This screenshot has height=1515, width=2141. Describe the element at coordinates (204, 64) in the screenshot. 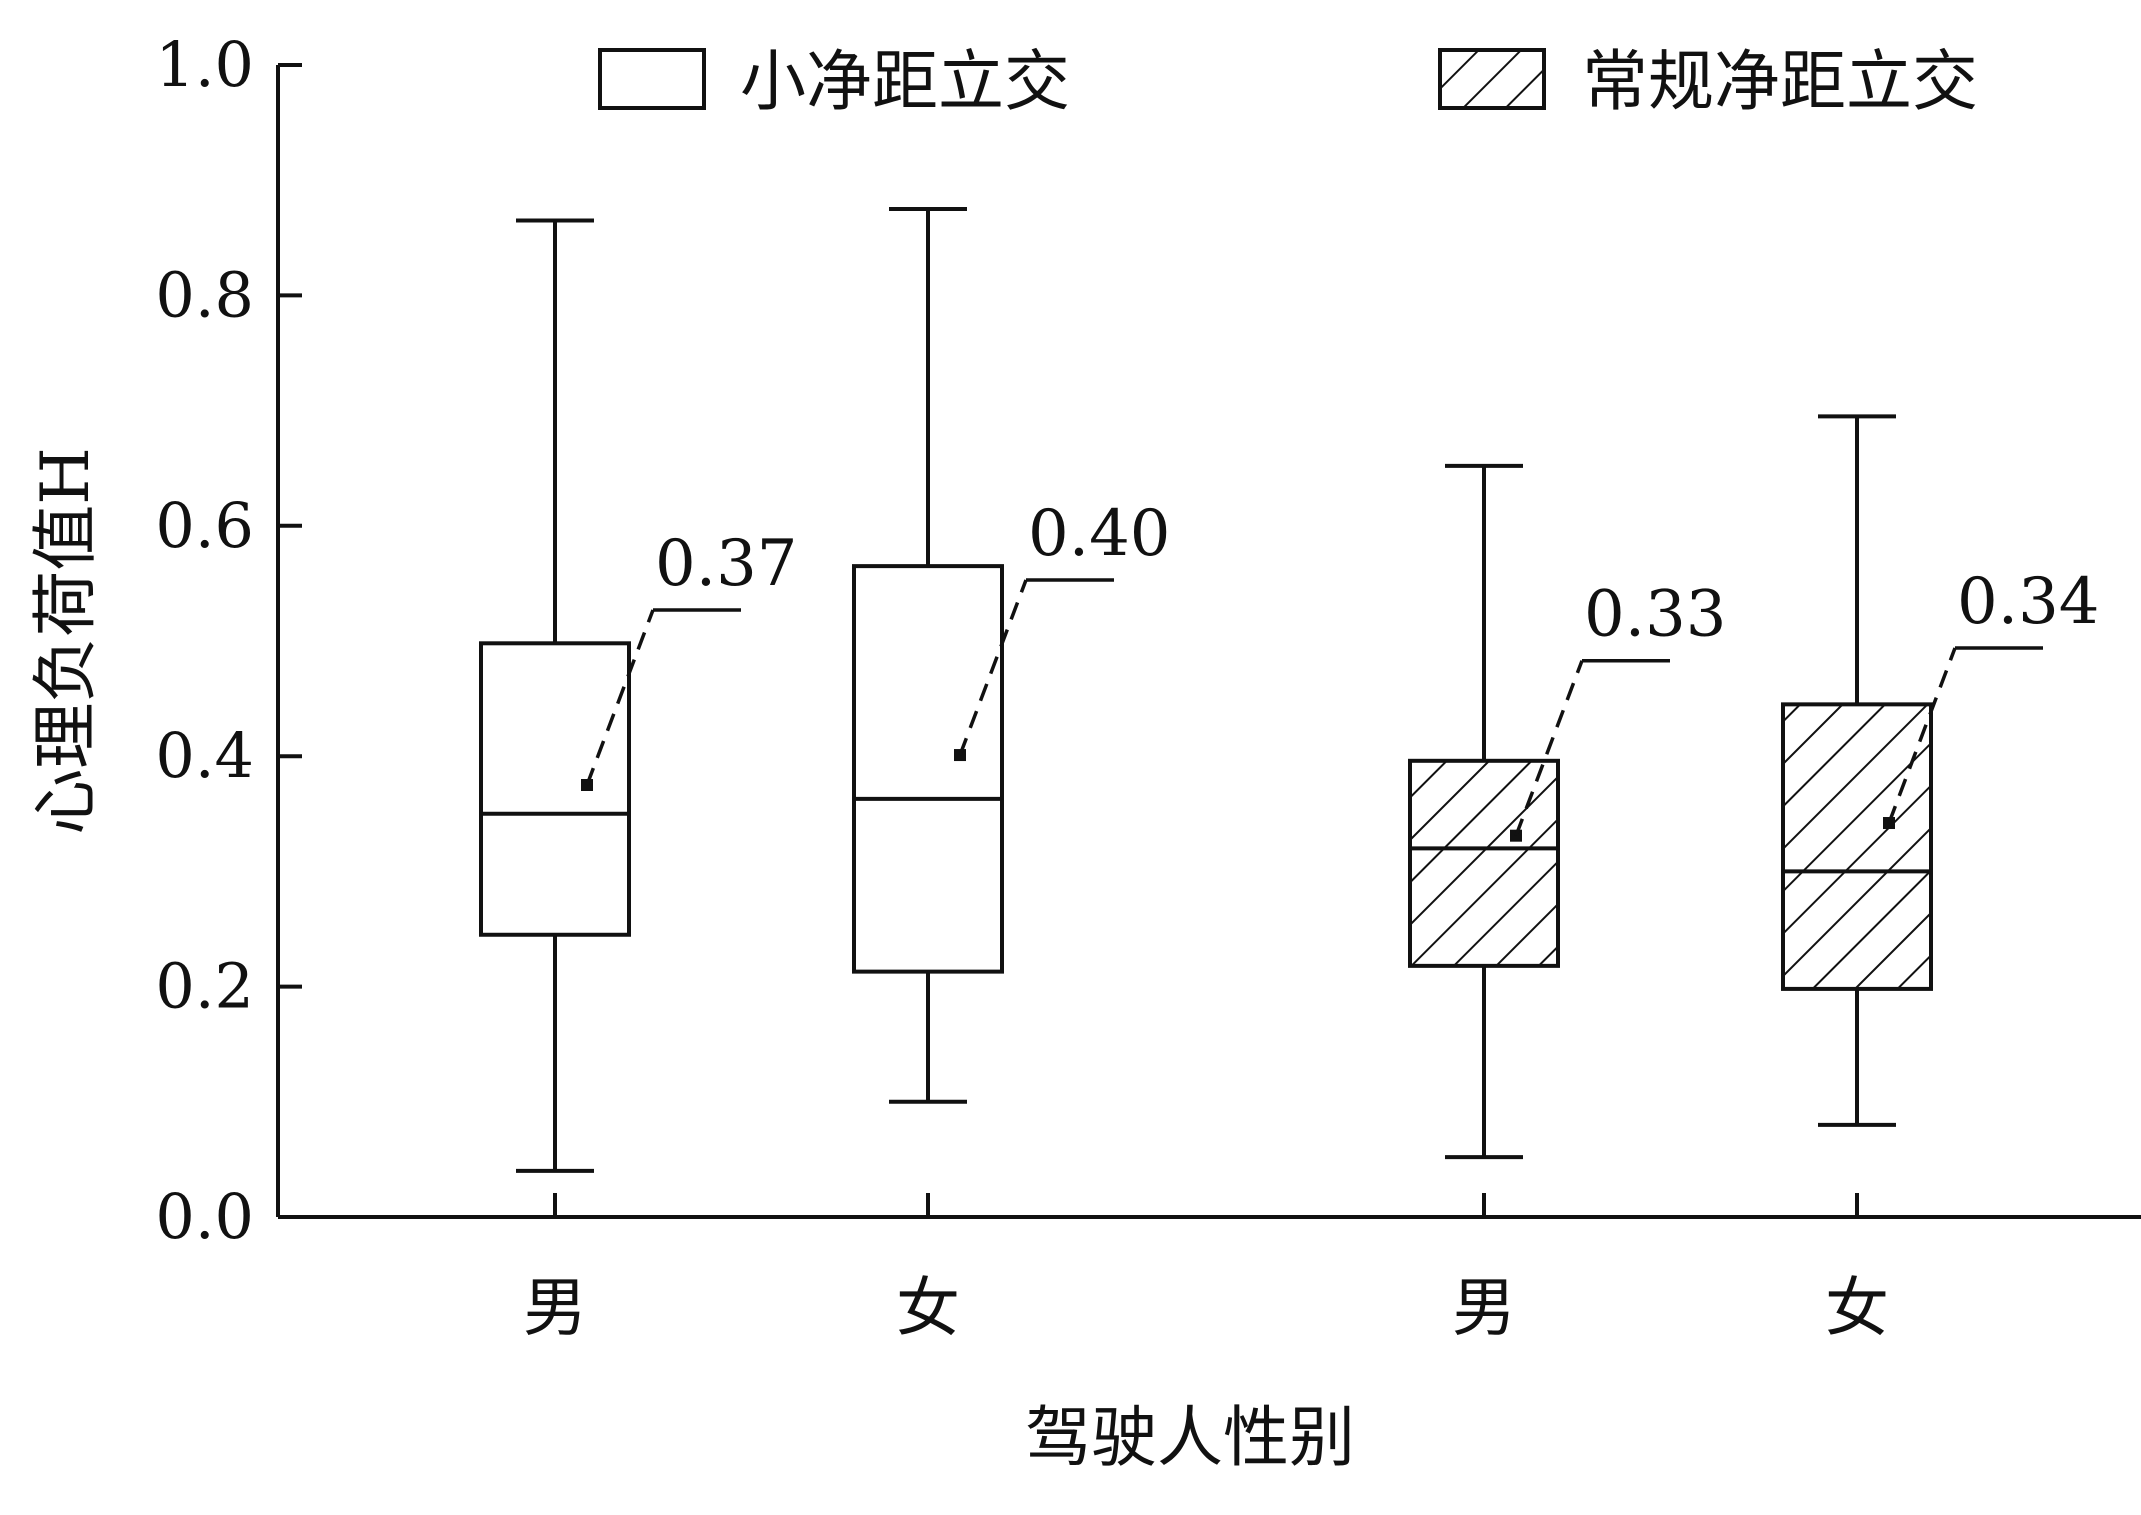

I see `y-tick-label: 1.0` at that location.